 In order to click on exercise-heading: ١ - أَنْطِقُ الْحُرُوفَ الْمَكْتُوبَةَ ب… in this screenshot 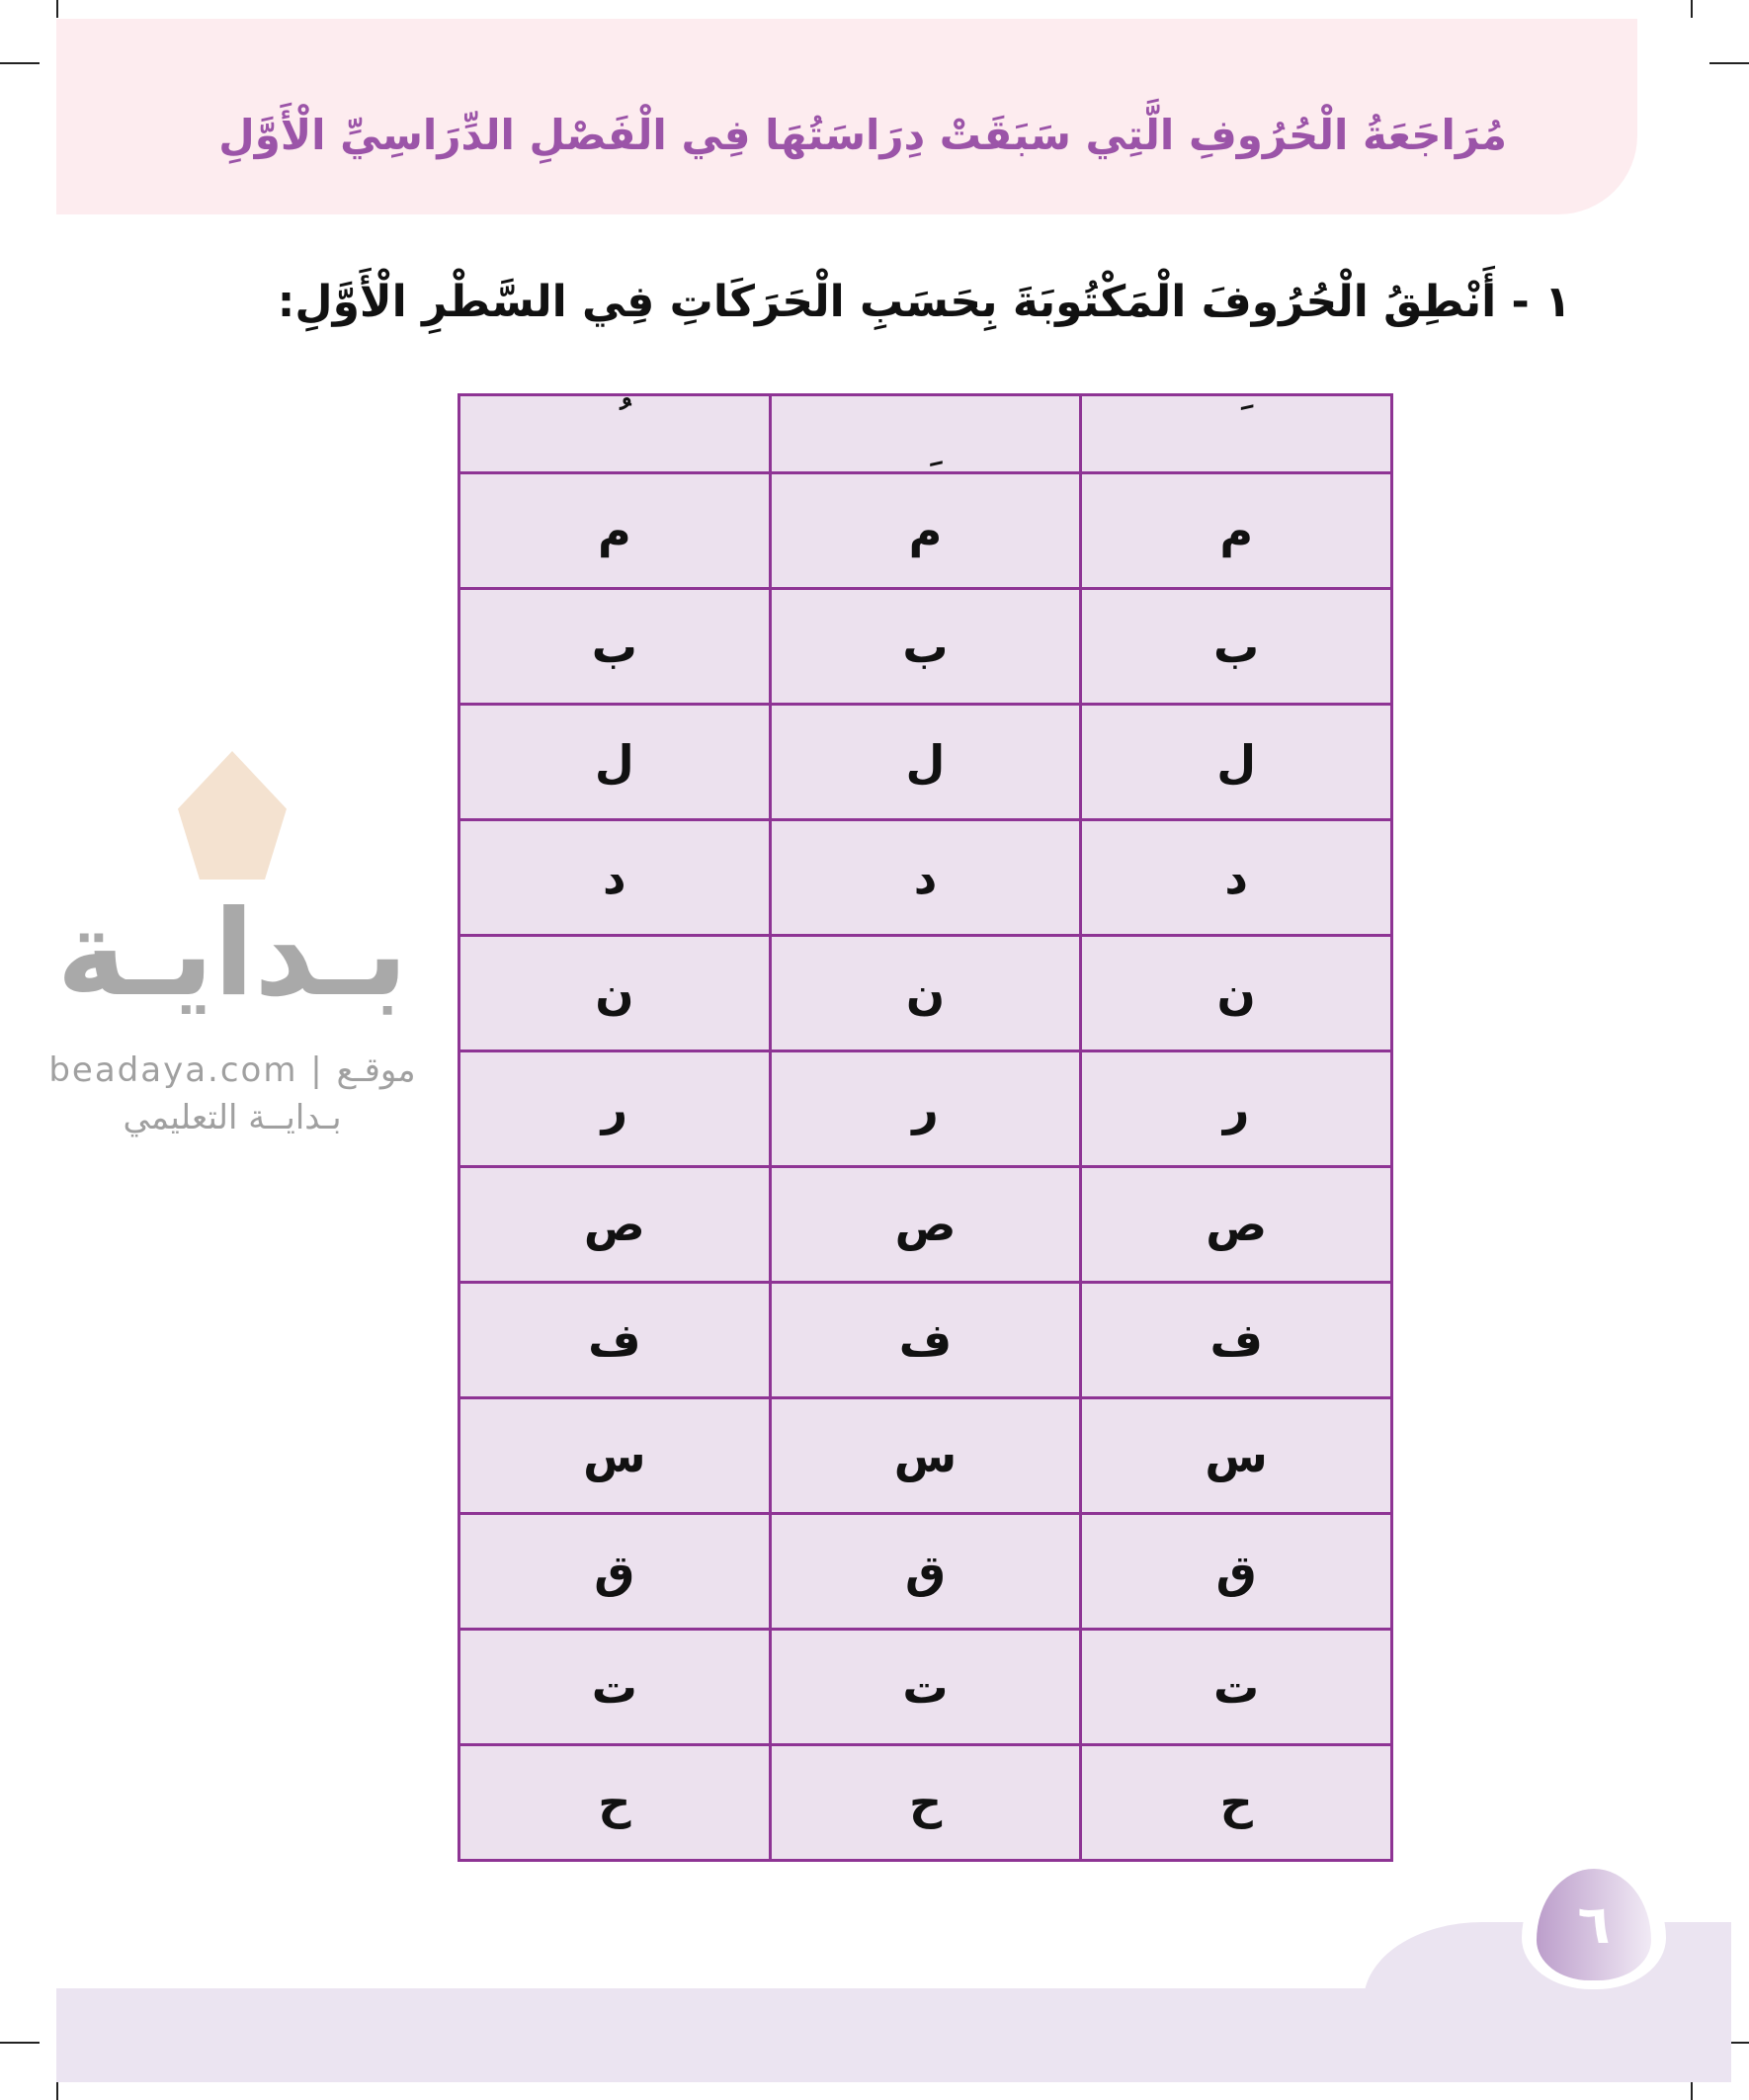, I will do `click(924, 302)`.